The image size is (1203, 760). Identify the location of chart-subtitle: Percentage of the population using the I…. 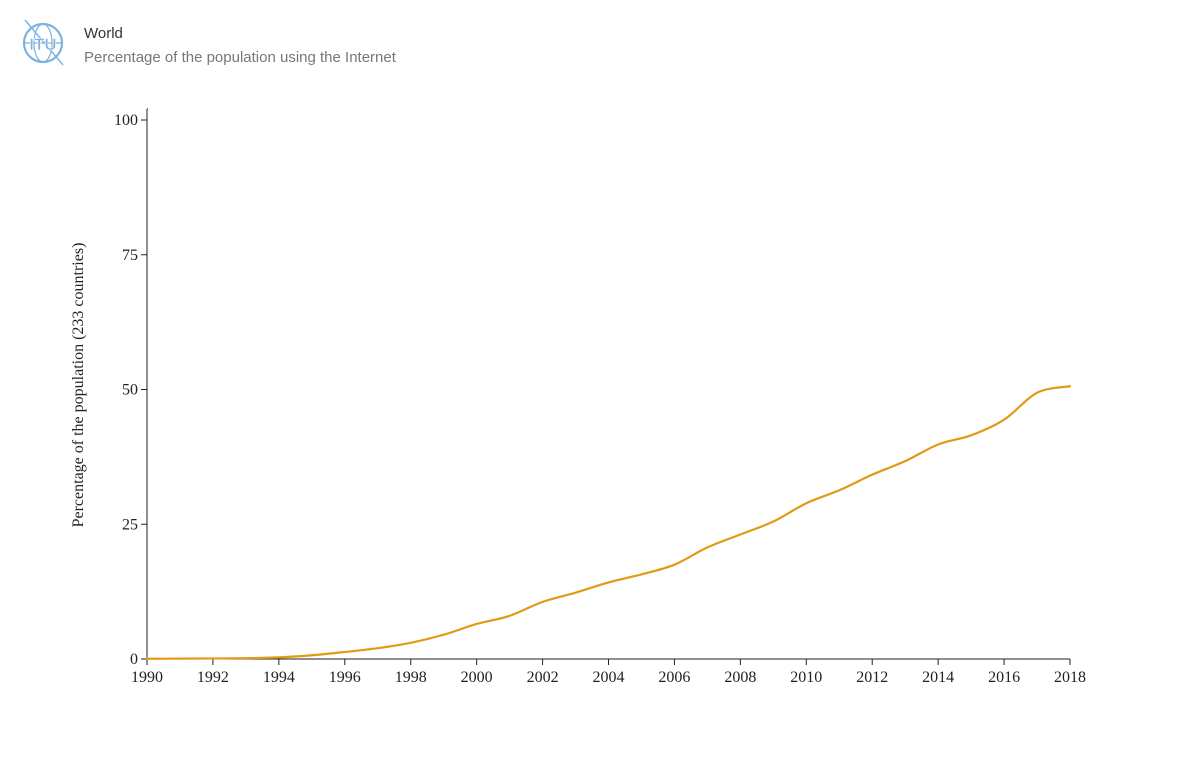
(240, 57).